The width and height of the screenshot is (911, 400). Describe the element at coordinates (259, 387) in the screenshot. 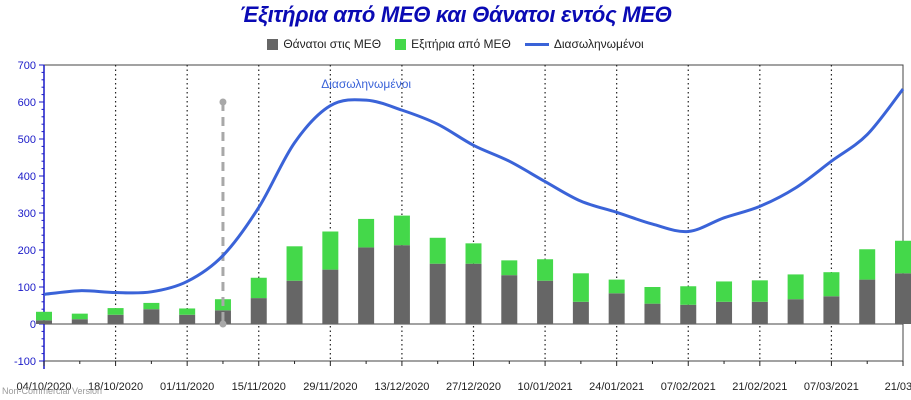

I see `x-tick-label: 15/11/2020` at that location.